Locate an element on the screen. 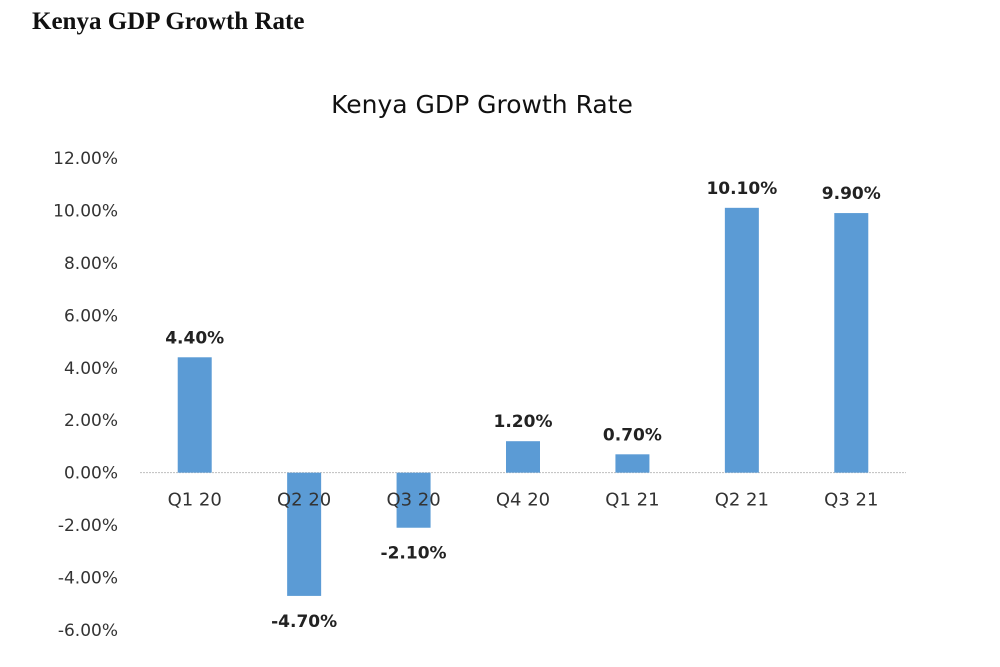 The width and height of the screenshot is (1000, 667). x-tick-label: Q1 21 is located at coordinates (632, 500).